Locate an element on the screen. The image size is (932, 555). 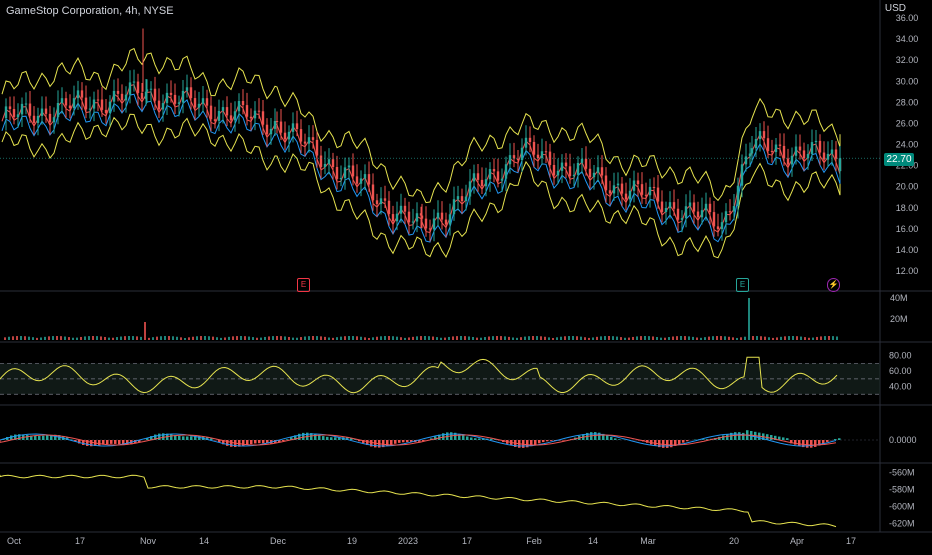
time-tick-label: 19 is located at coordinates (352, 541).